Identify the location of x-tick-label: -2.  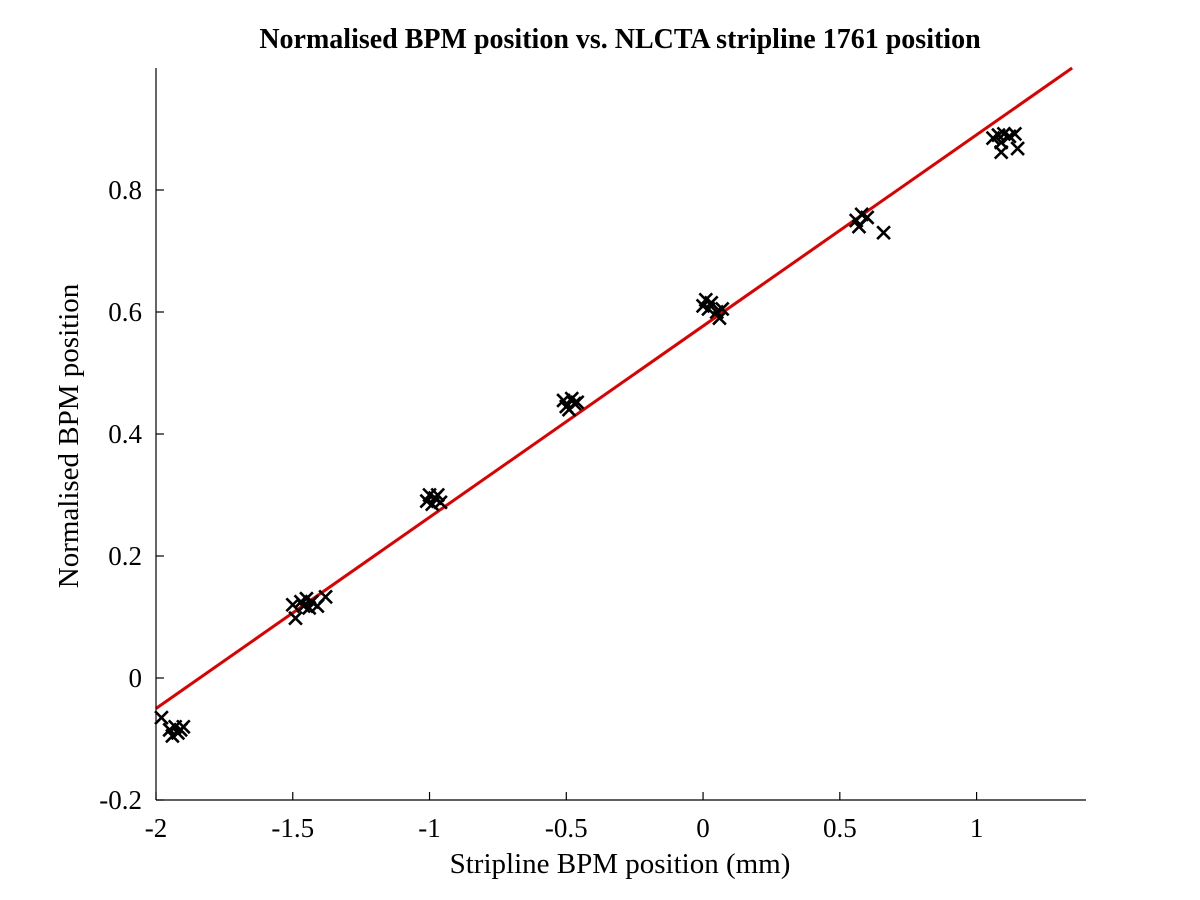
(156, 828).